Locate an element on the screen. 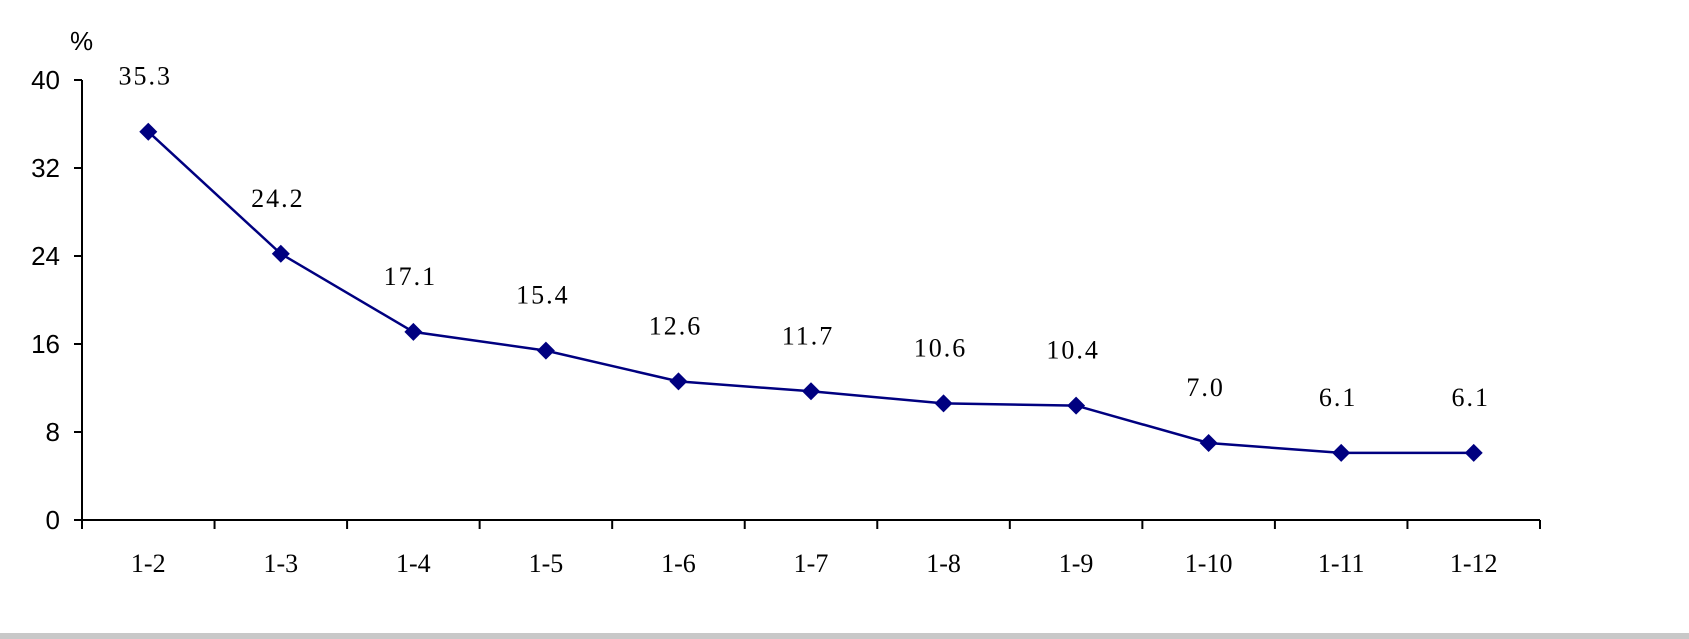 The height and width of the screenshot is (639, 1689). y-axis-unit-label: % is located at coordinates (81, 41).